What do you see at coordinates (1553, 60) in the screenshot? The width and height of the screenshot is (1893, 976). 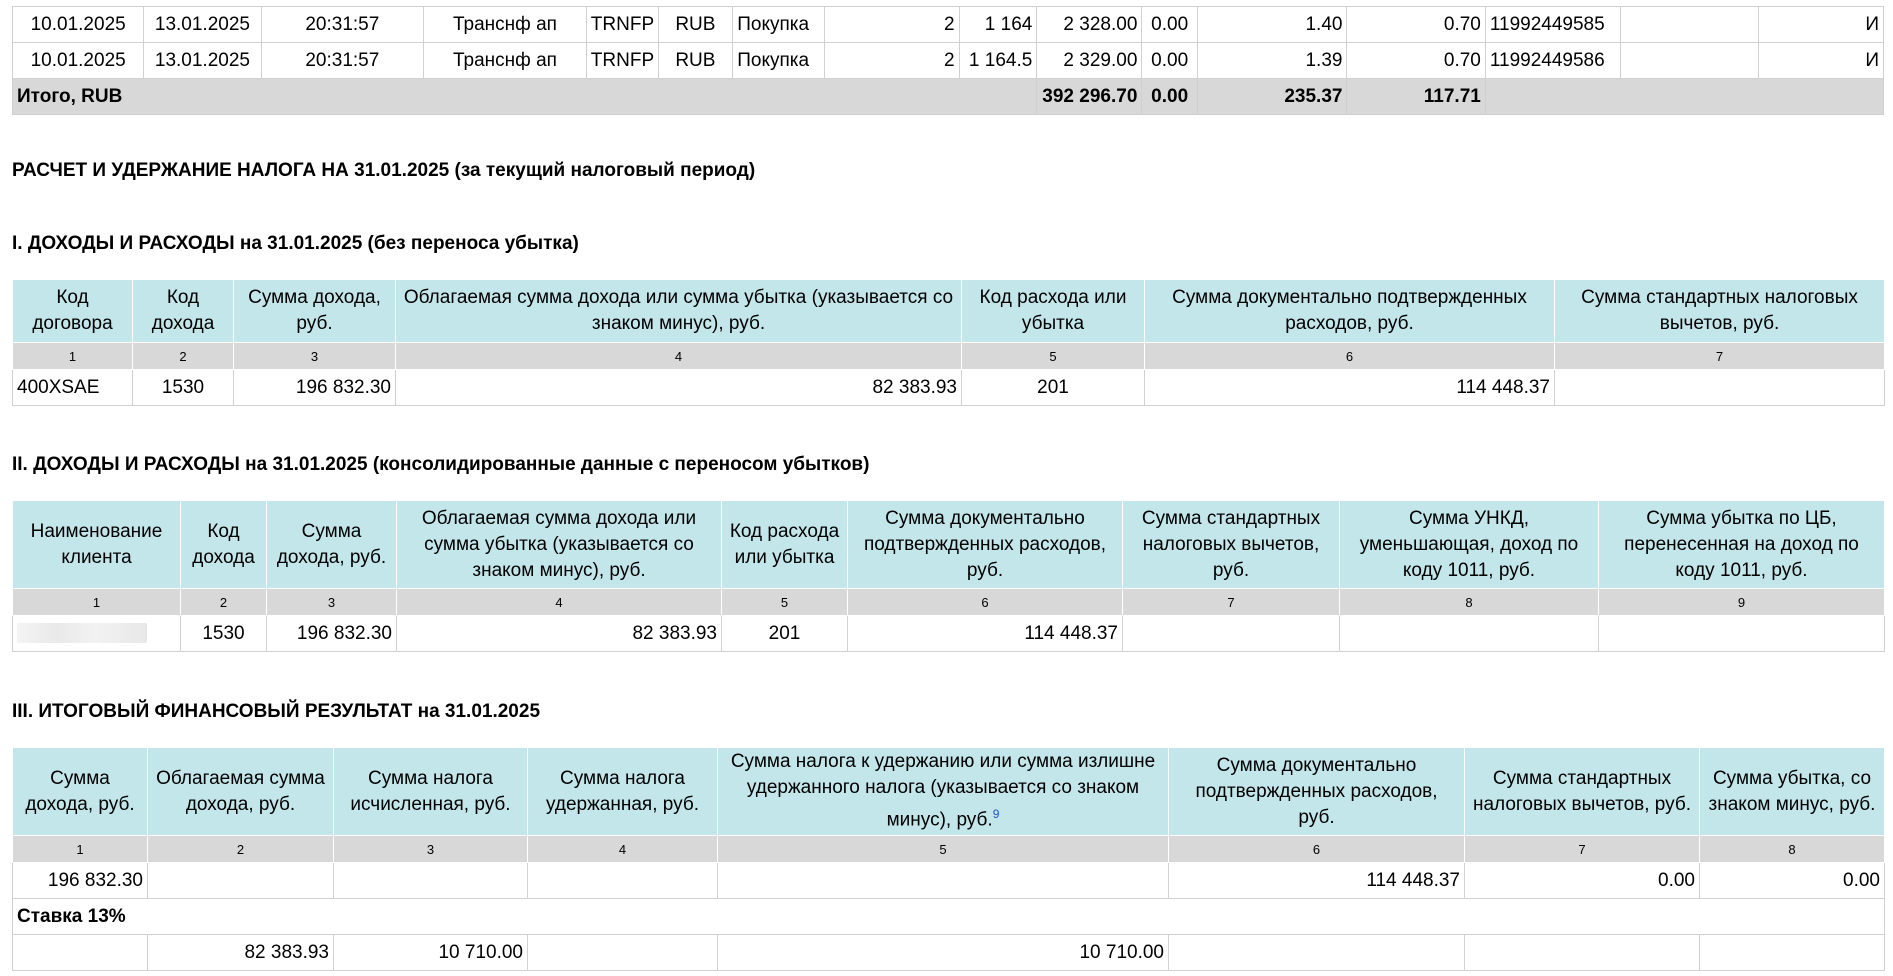 I see `trade-number: 11992449586` at bounding box center [1553, 60].